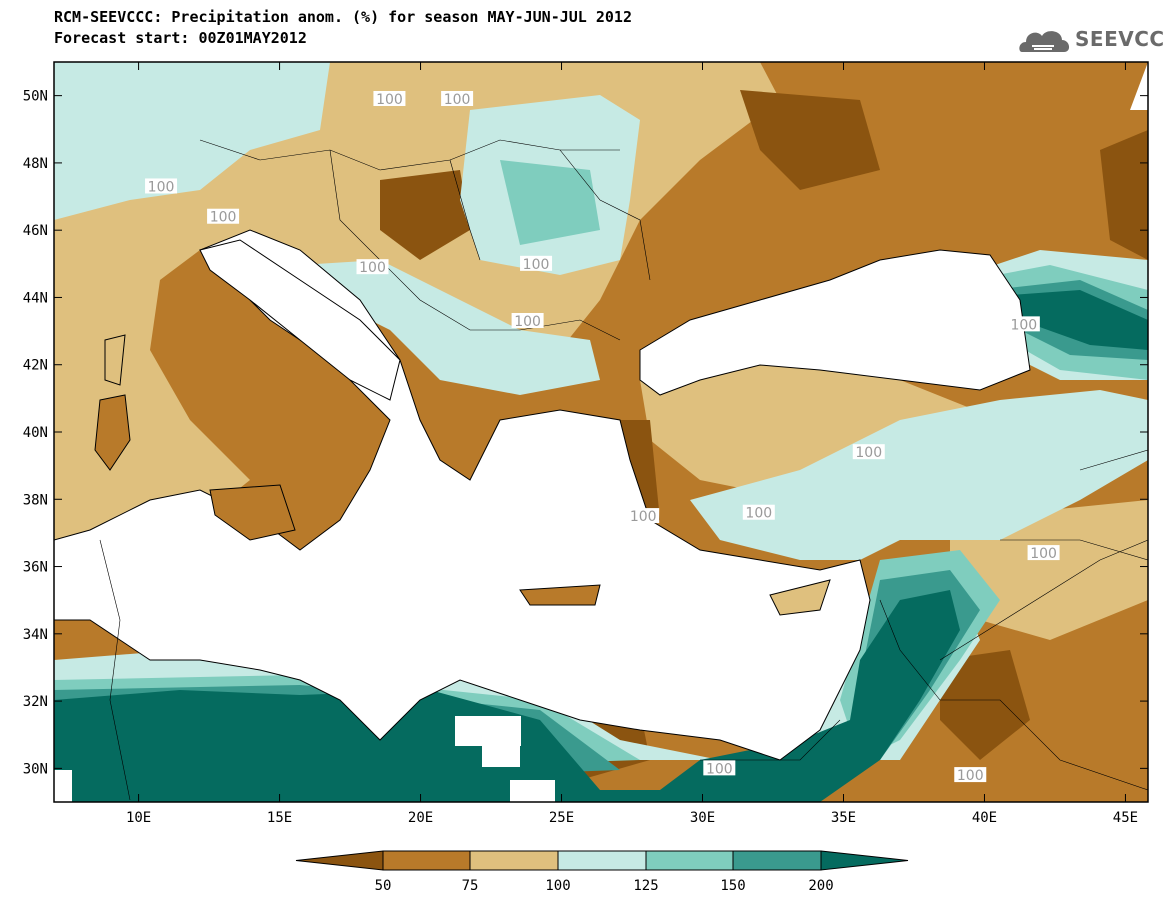 Image resolution: width=1165 pixels, height=907 pixels. I want to click on lon-tick-label: 40E, so click(984, 818).